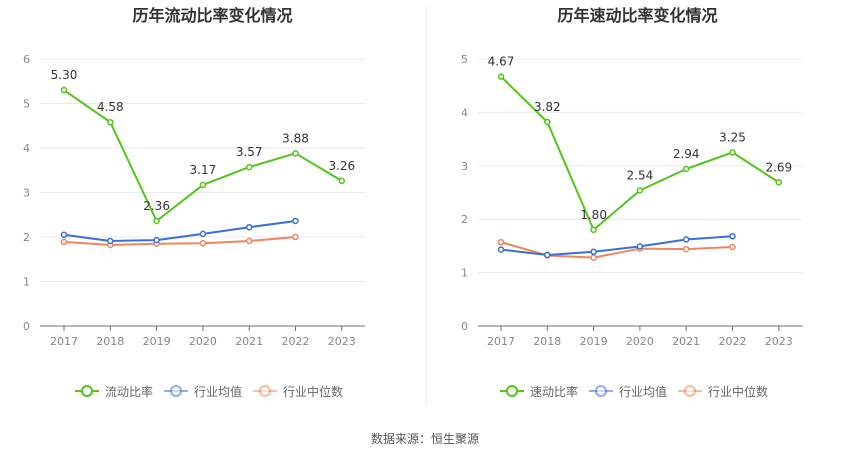 This screenshot has height=459, width=850. I want to click on data-label: 3.17, so click(203, 170).